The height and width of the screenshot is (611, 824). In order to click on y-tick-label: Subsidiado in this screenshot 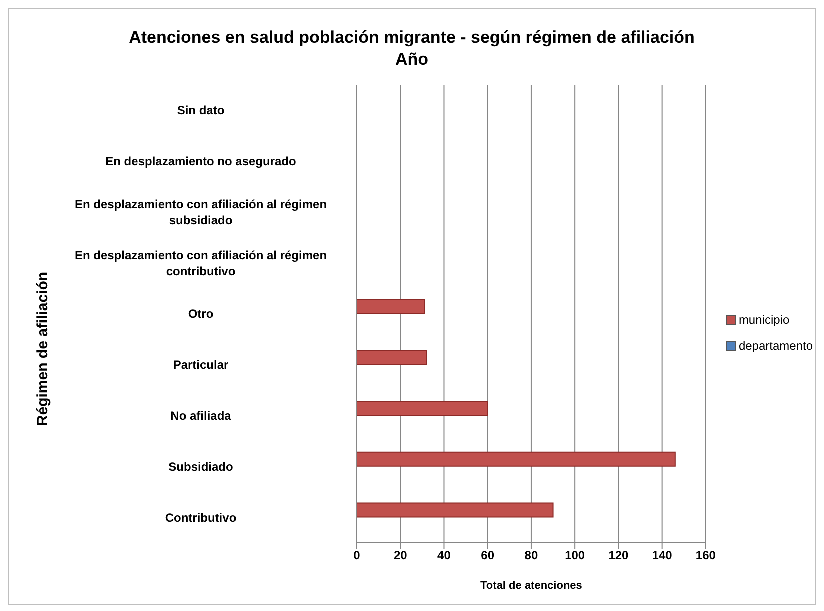, I will do `click(201, 467)`.